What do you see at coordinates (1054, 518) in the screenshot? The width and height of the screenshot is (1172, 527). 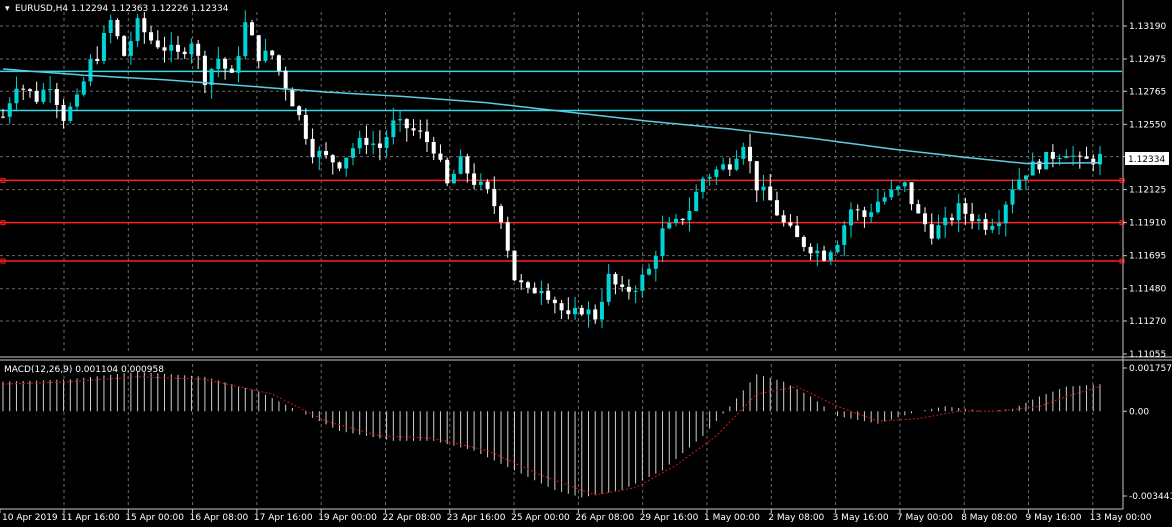 I see `time-tick-label: 9 May 16:00` at bounding box center [1054, 518].